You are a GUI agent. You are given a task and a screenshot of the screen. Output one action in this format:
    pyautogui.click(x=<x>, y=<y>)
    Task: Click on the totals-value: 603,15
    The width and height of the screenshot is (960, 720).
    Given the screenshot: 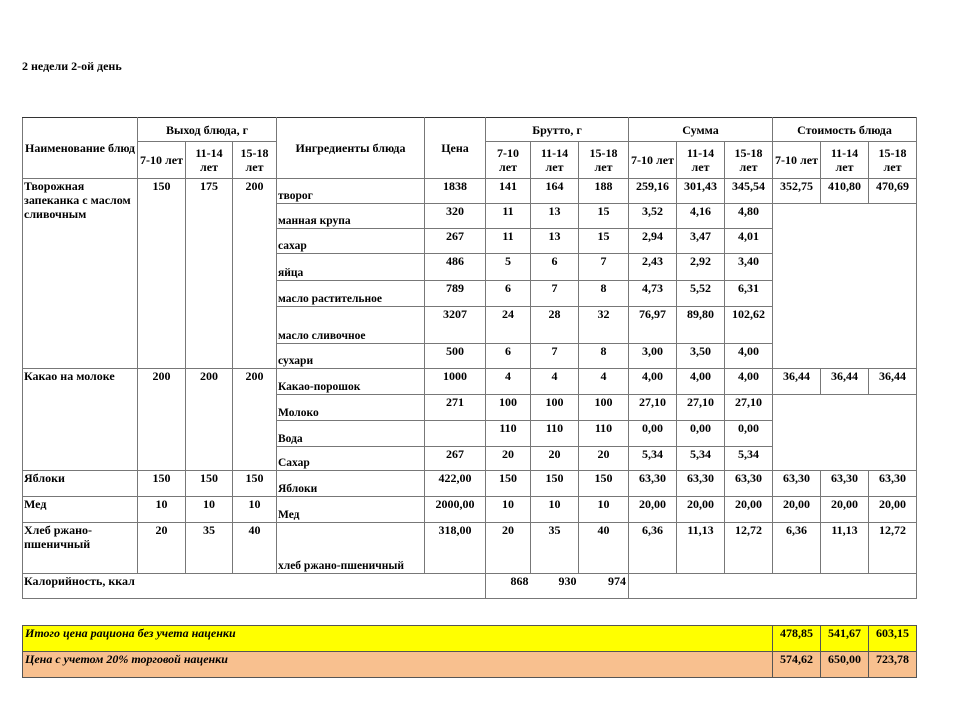 What is the action you would take?
    pyautogui.click(x=892, y=638)
    